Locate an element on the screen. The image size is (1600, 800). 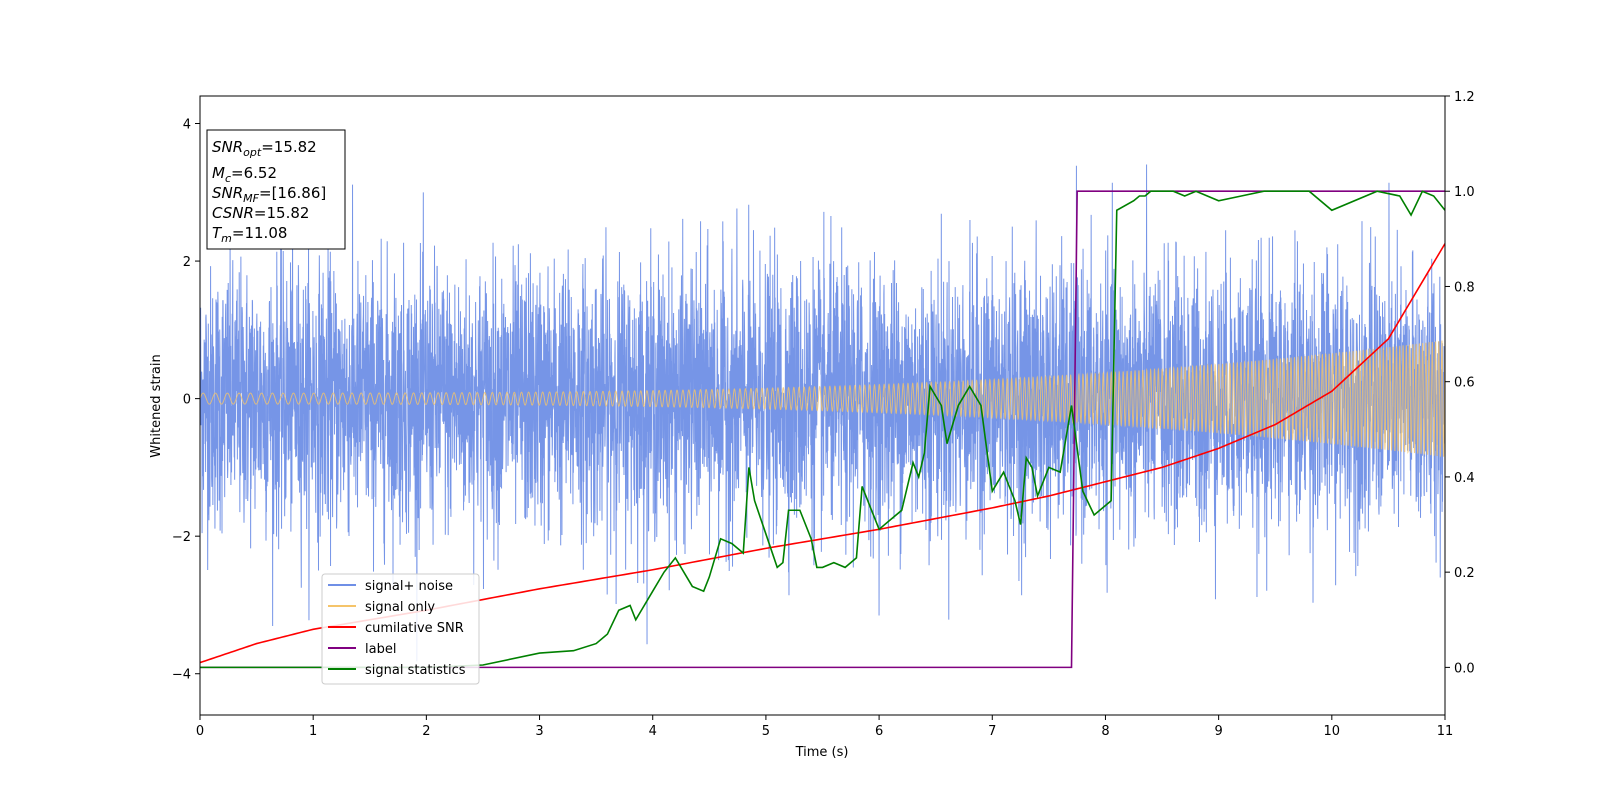
annotation-frame is located at coordinates (276, 189).